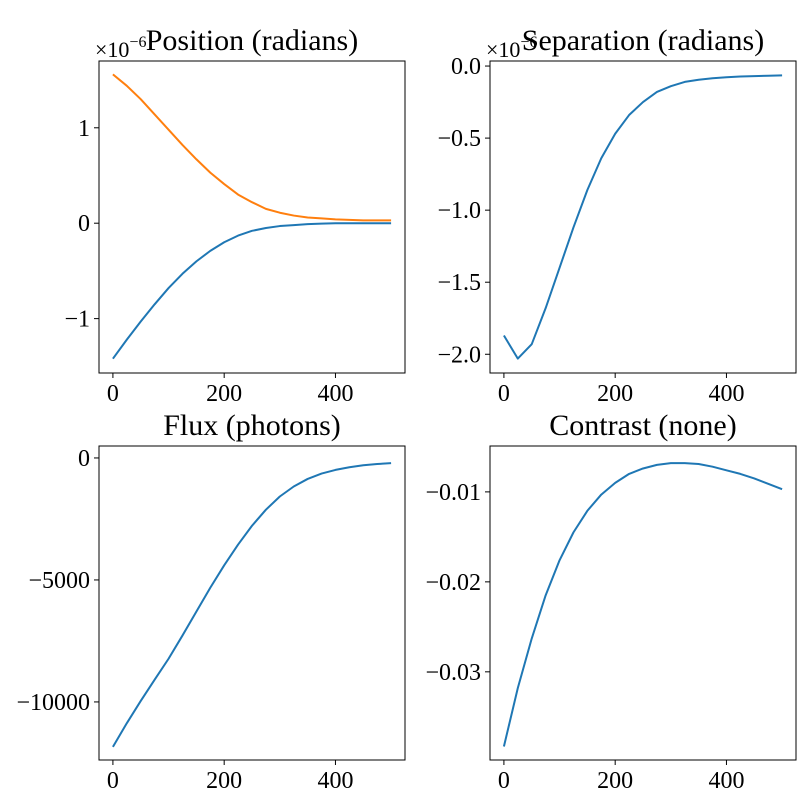 The width and height of the screenshot is (800, 800). What do you see at coordinates (84, 129) in the screenshot?
I see `y-tick-label: 1` at bounding box center [84, 129].